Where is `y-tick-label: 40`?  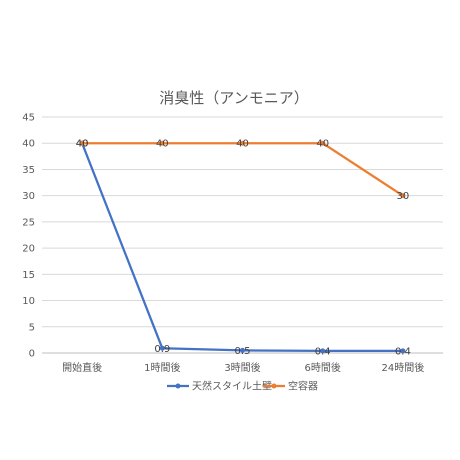
y-tick-label: 40 is located at coordinates (28, 144).